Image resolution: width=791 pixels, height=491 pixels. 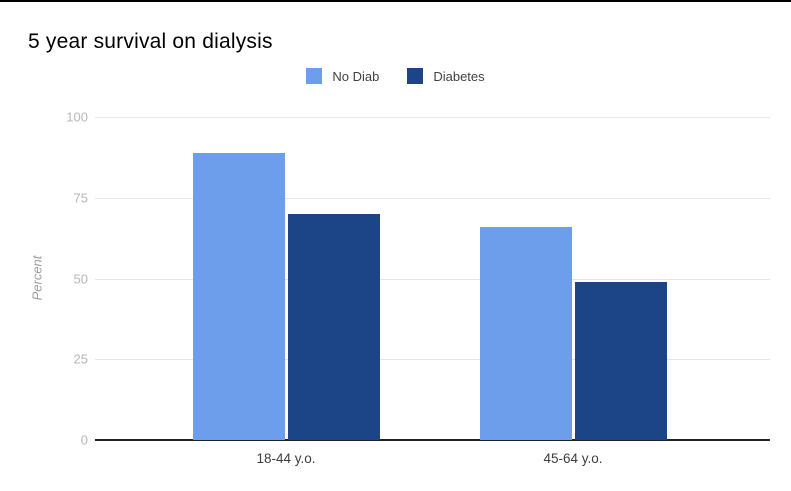 I want to click on y-tick-label-50: 50, so click(x=80, y=278).